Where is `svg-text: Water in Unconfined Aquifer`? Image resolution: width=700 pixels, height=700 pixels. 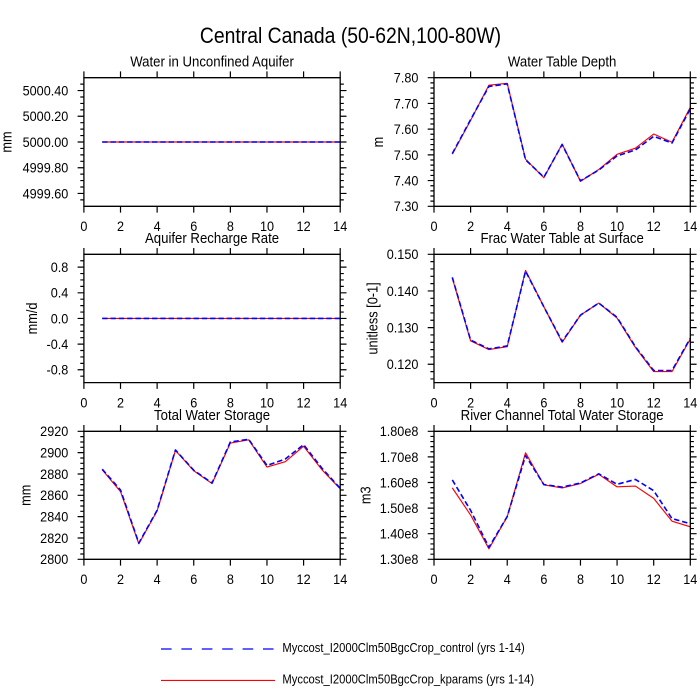
svg-text: Water in Unconfined Aquifer is located at coordinates (212, 61).